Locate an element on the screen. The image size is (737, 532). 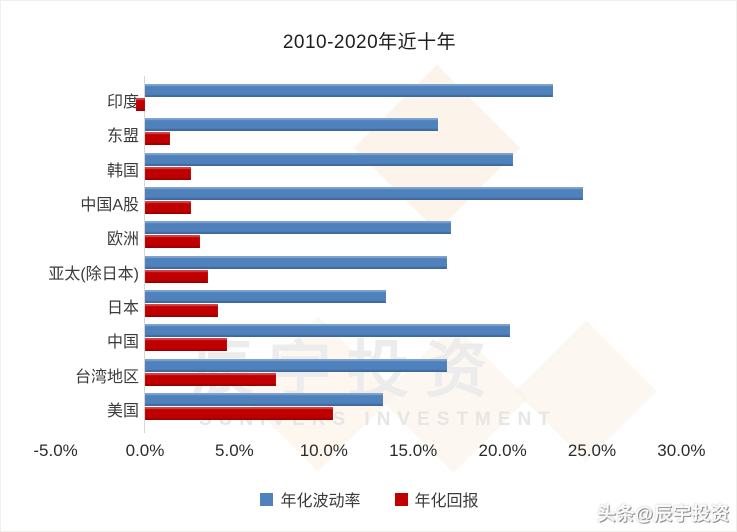
category-label: 欧洲 is located at coordinates (122, 240).